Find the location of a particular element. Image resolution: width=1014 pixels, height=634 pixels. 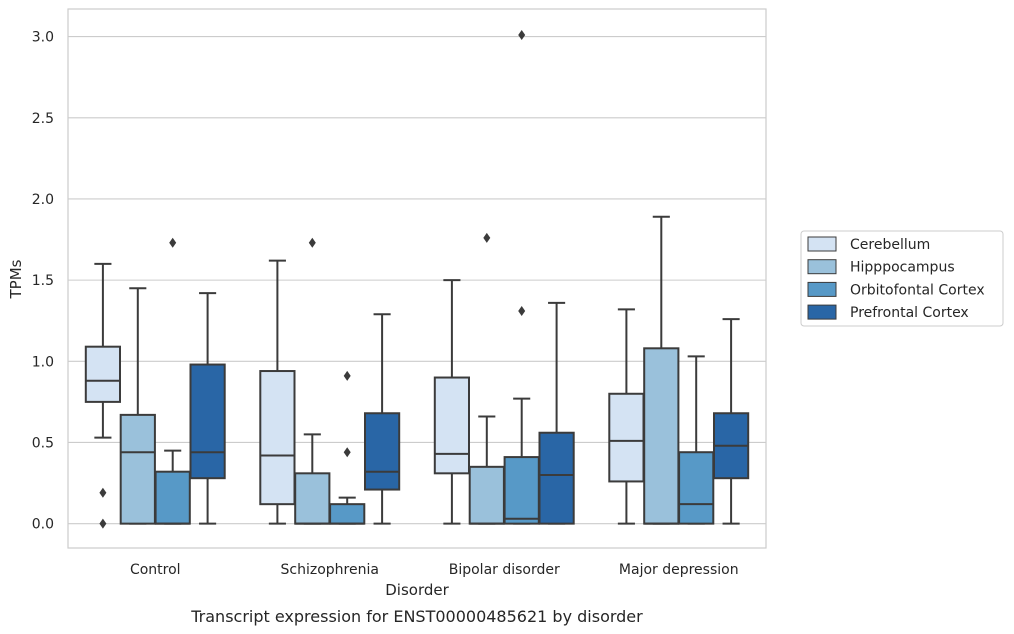

y-axis-label: TPMs is located at coordinates (16, 279).